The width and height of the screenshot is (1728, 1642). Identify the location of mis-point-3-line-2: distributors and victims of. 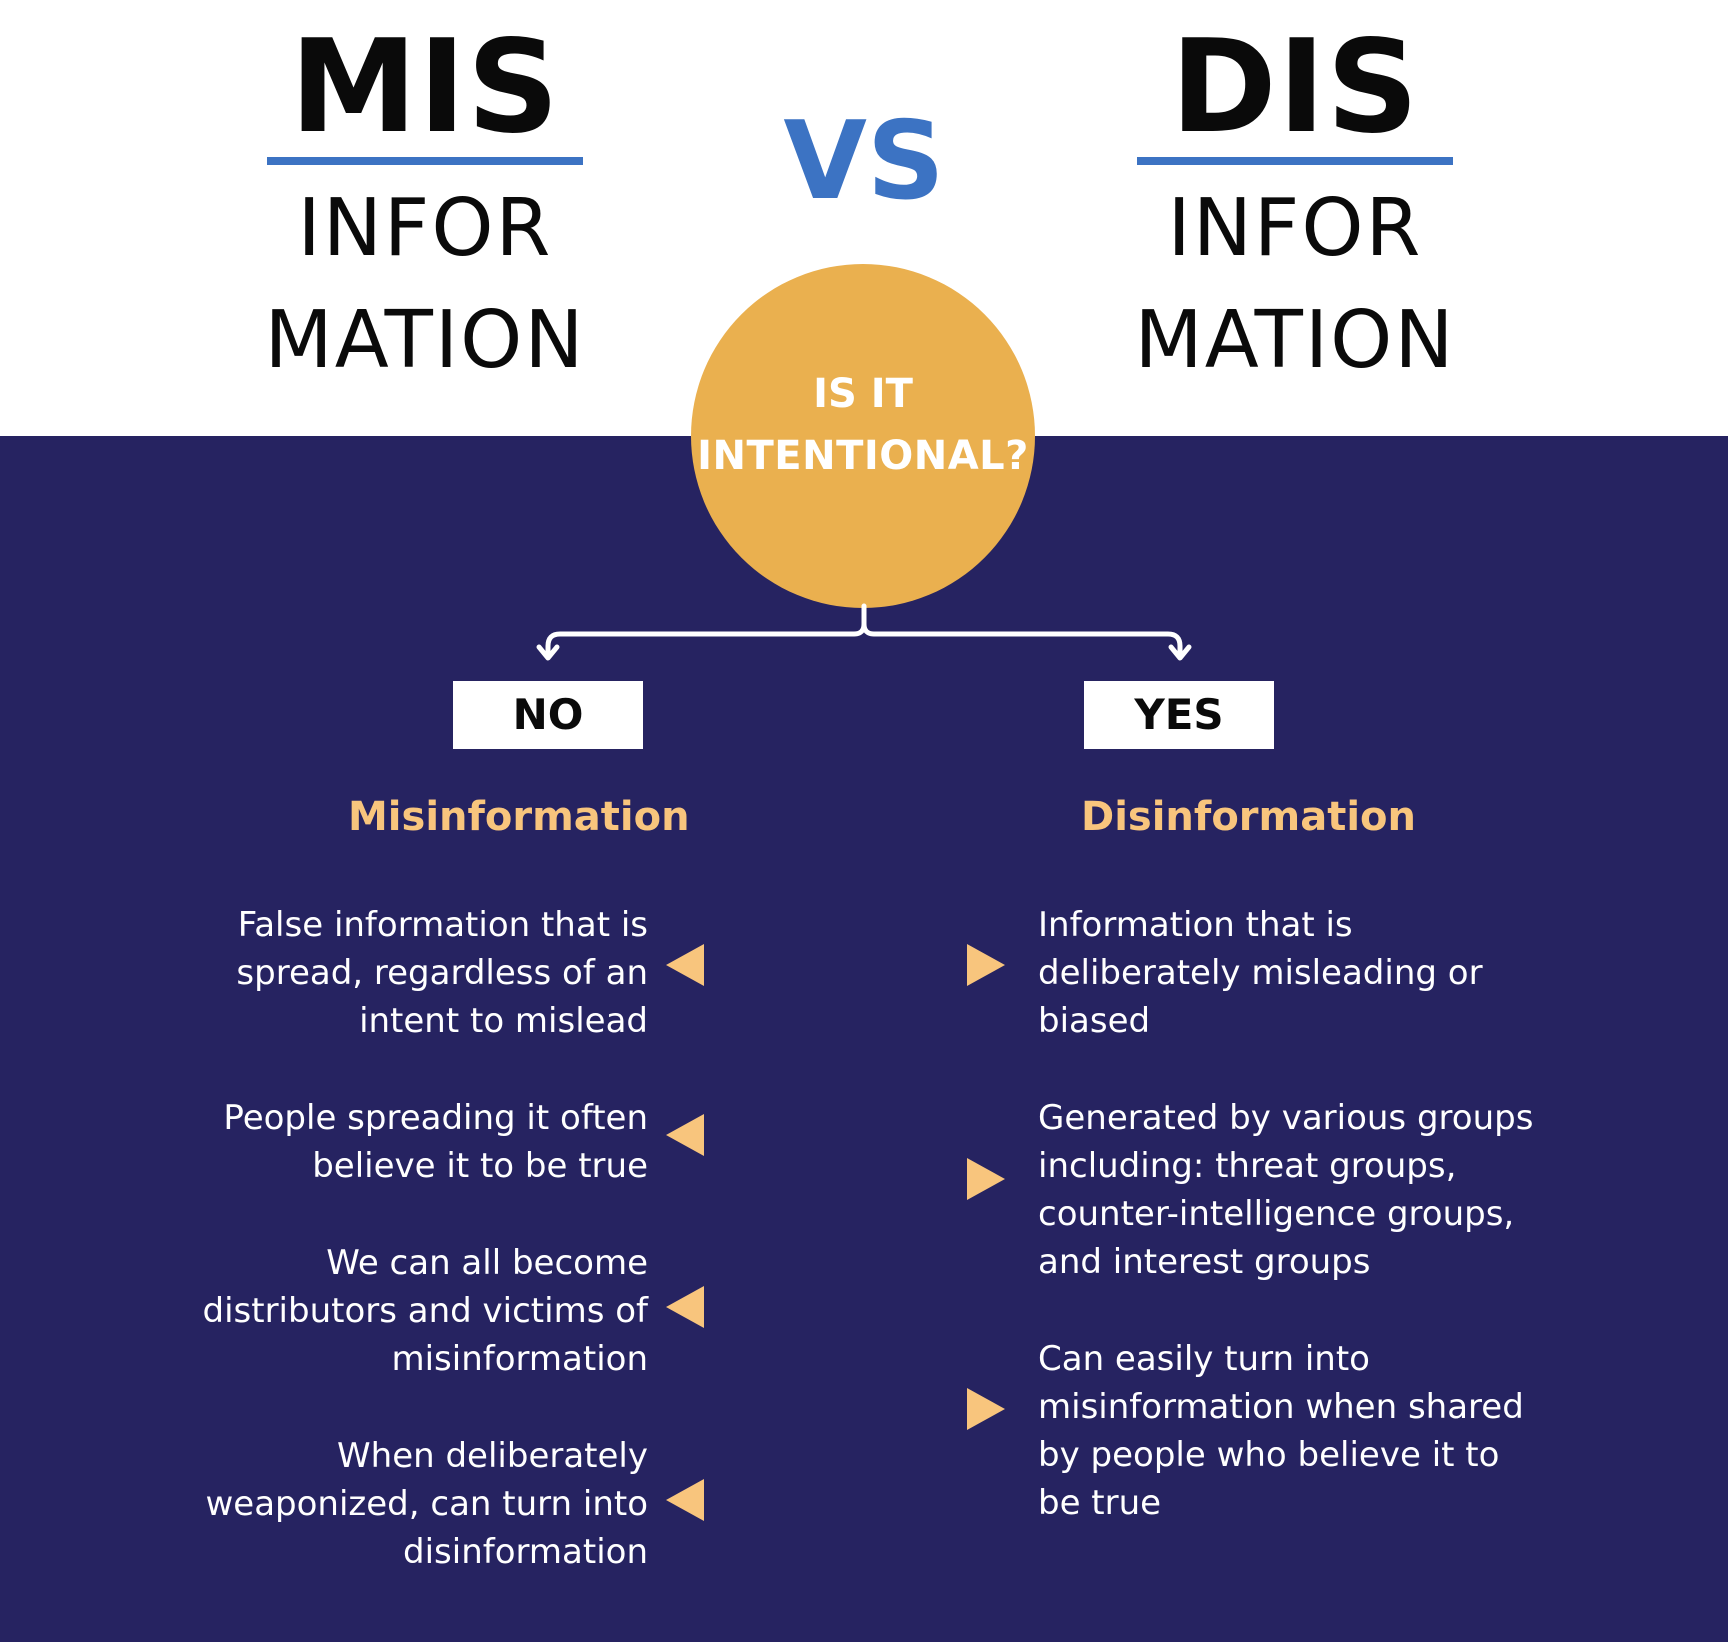
(425, 1311).